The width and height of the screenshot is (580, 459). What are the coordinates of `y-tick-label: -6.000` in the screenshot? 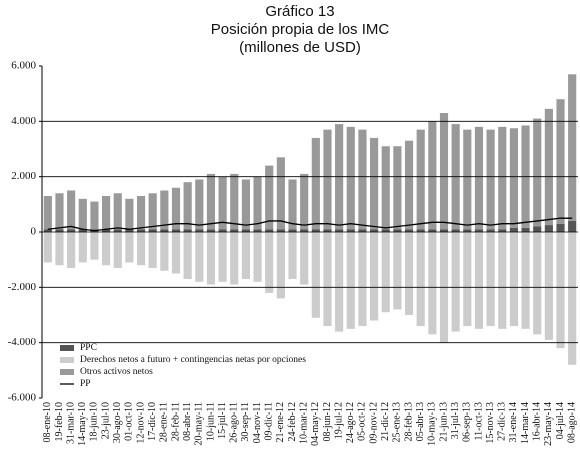 It's located at (22, 398).